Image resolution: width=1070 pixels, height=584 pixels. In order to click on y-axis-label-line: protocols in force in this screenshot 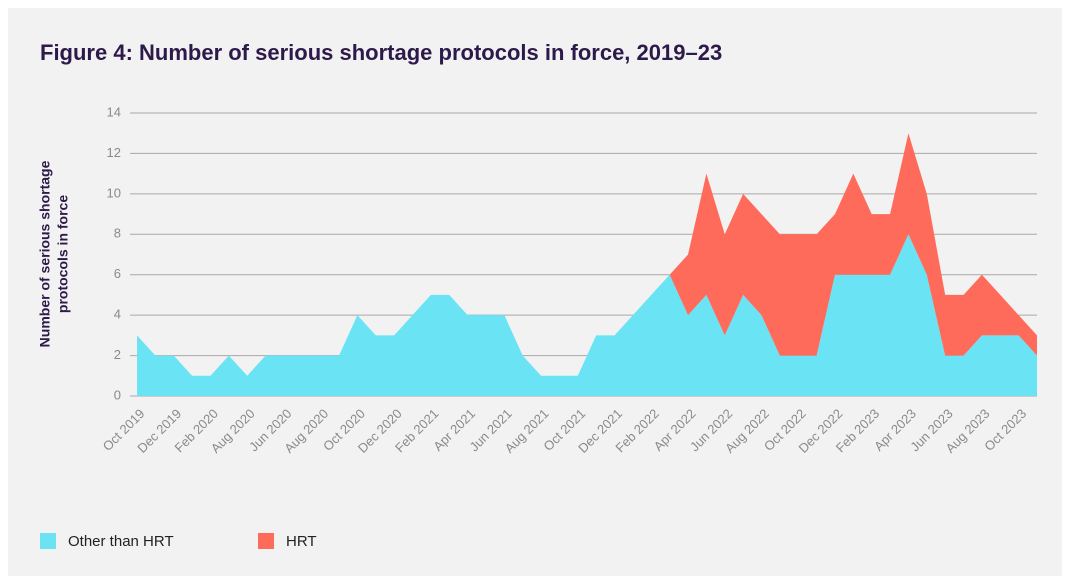, I will do `click(63, 254)`.